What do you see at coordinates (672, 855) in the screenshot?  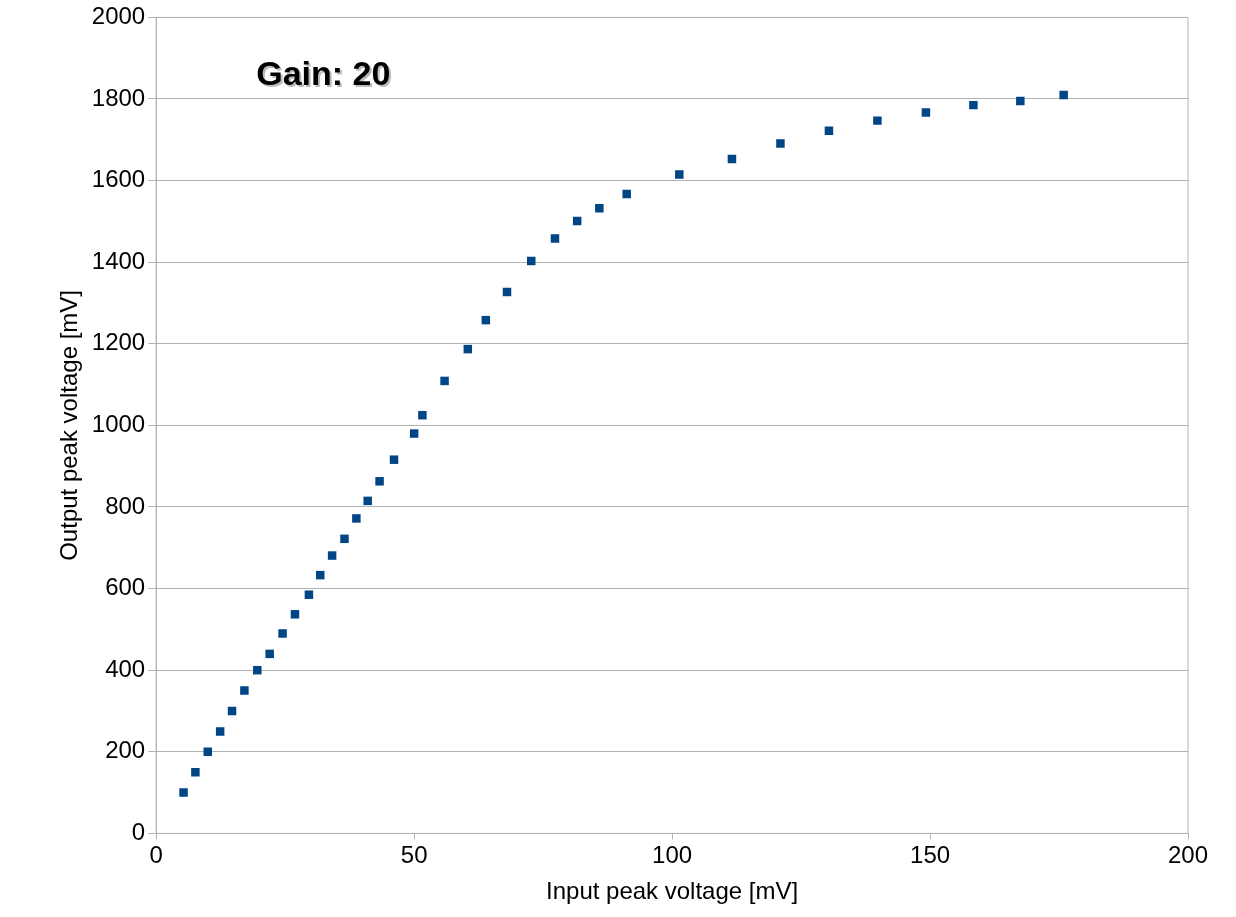 I see `x-tick-label: 100` at bounding box center [672, 855].